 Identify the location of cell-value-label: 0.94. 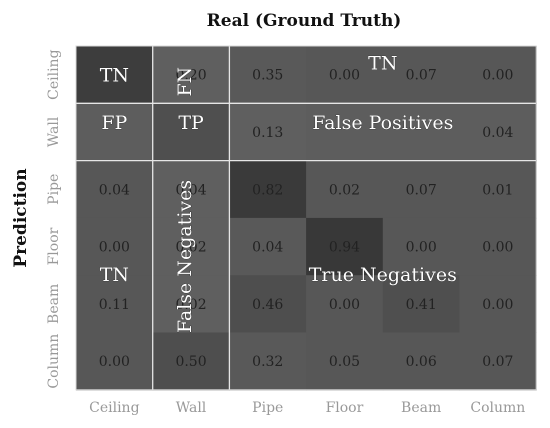
(344, 248).